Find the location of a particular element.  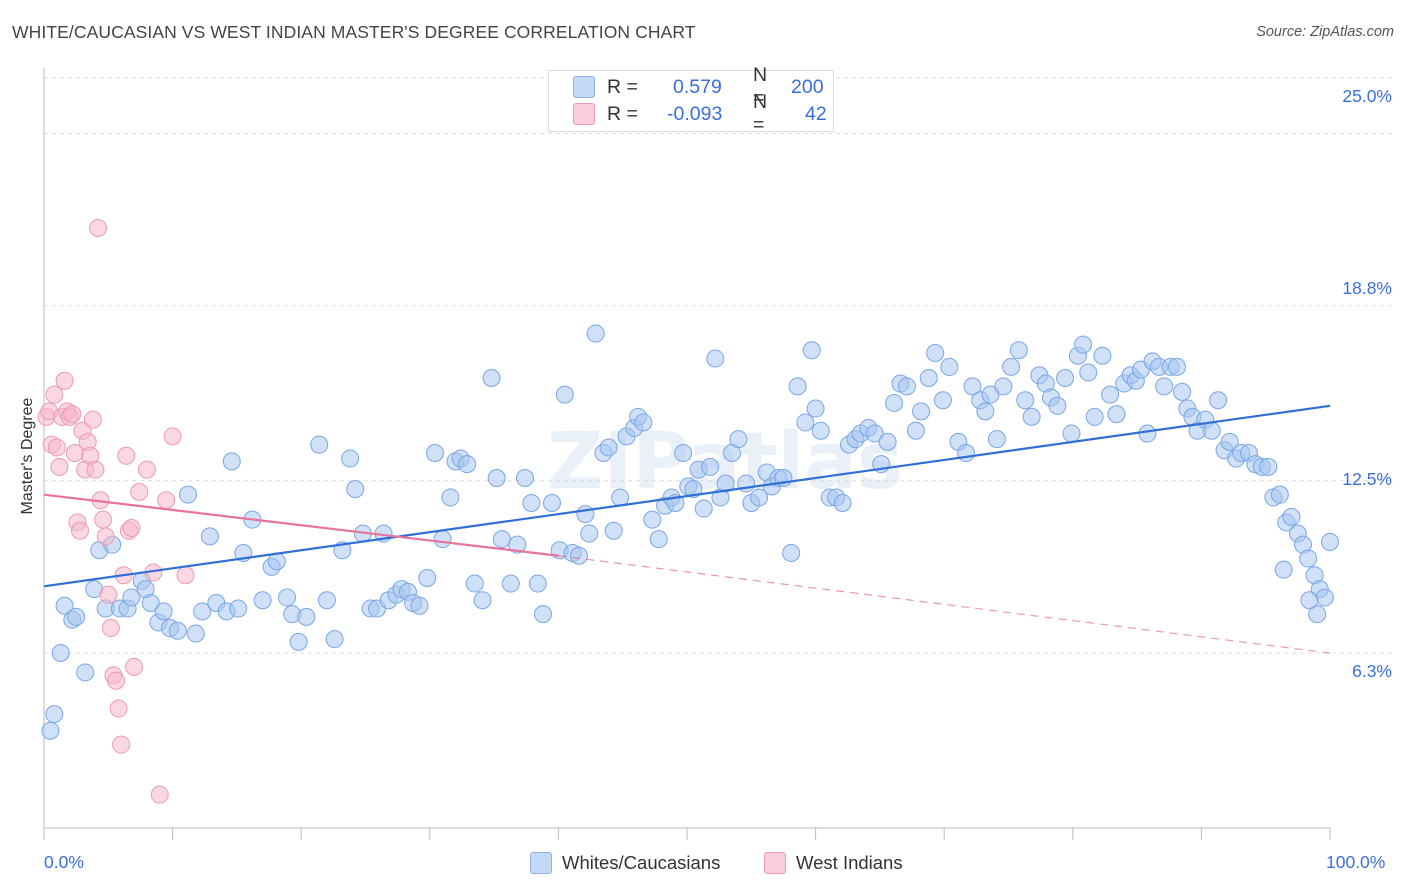

west-indians-points is located at coordinates (116, 511).